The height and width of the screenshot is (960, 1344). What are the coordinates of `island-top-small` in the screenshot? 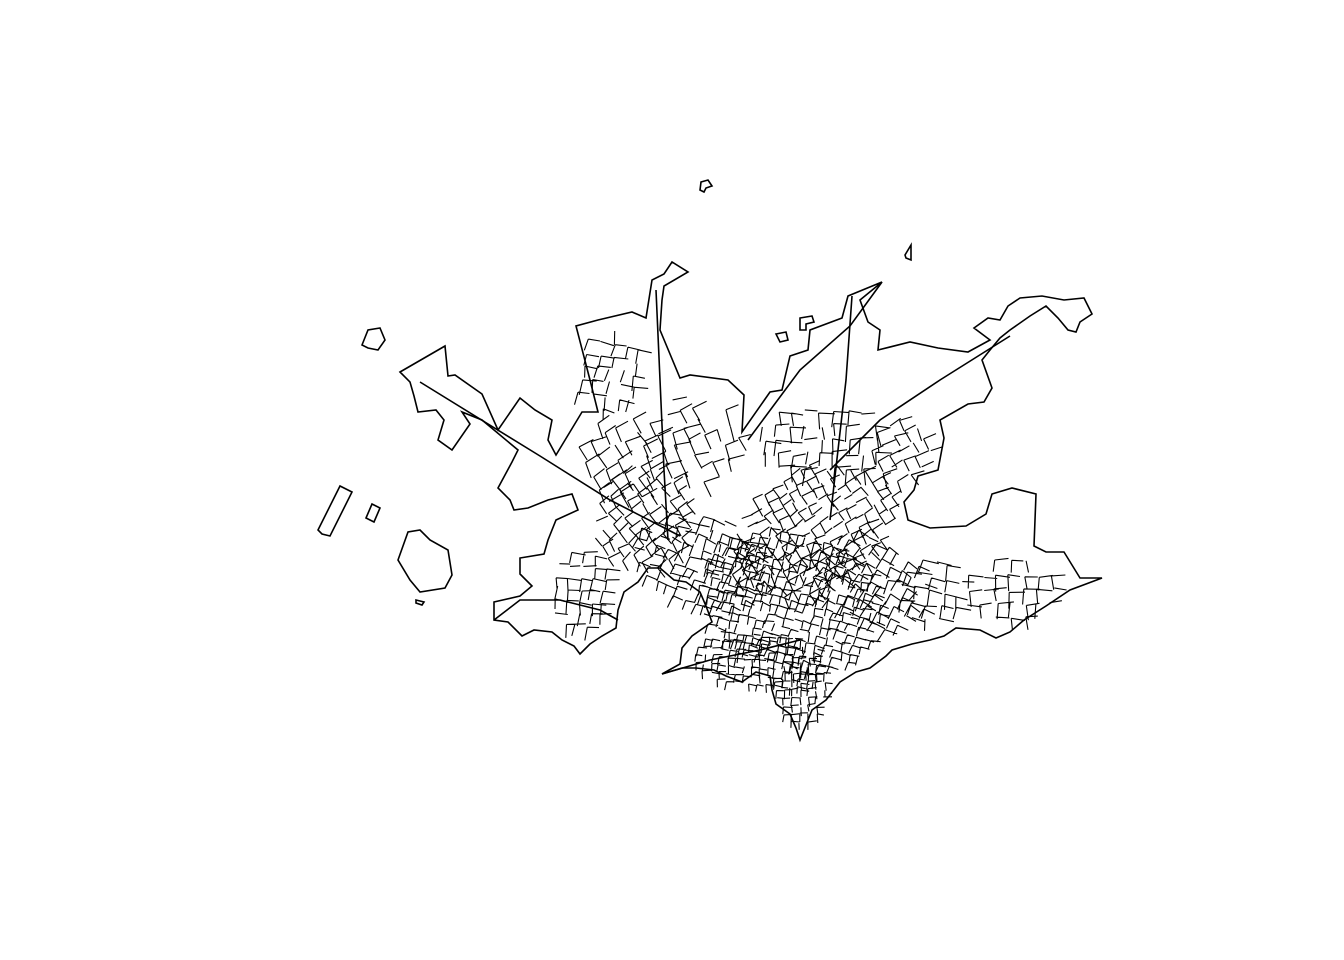 It's located at (706, 186).